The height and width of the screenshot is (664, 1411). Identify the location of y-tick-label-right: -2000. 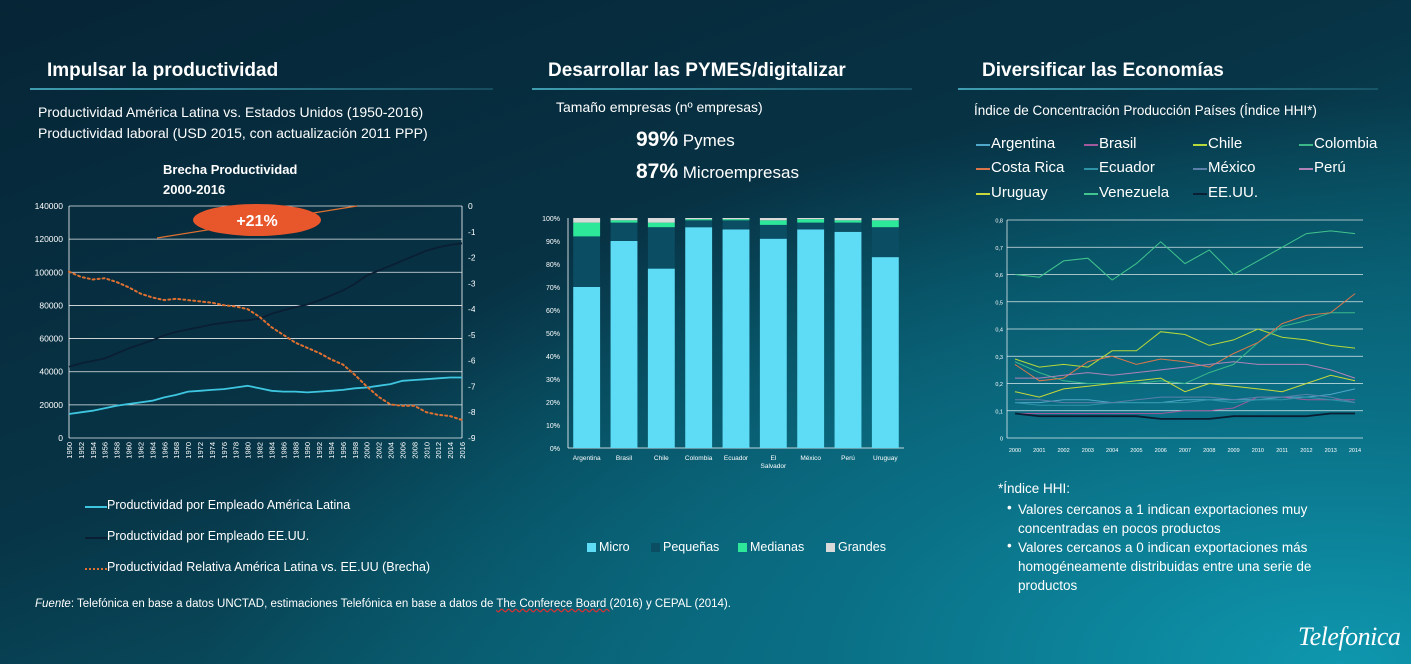
(471, 258).